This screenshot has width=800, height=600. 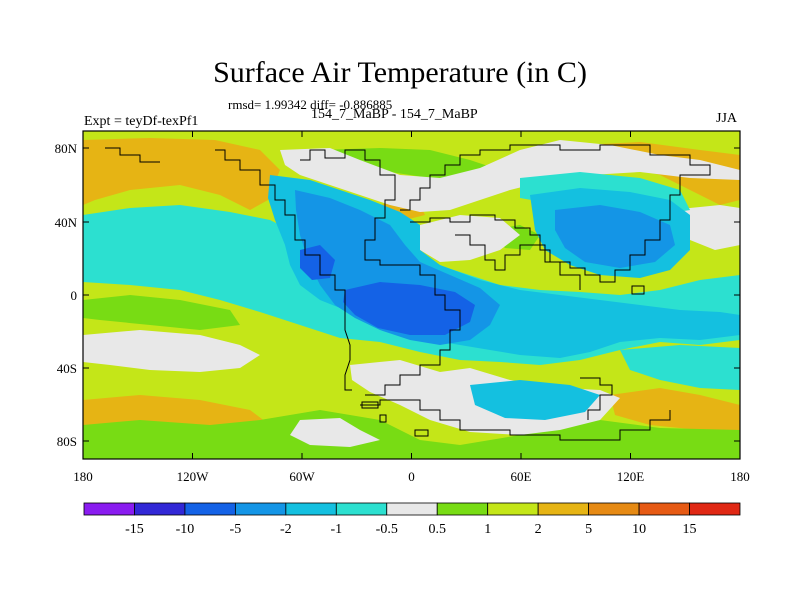 I want to click on colorbar-label: 2, so click(x=538, y=529).